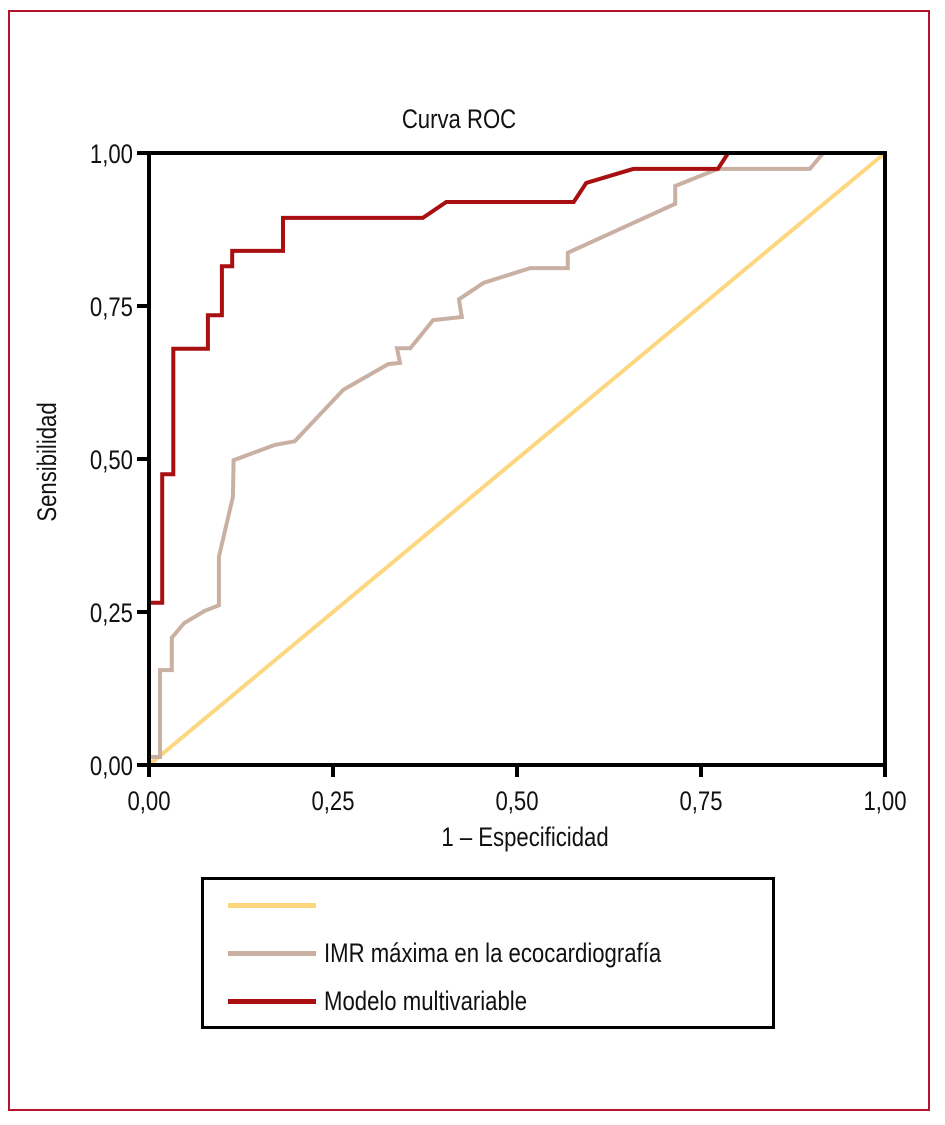 This screenshot has width=945, height=1125. I want to click on legend-swatch-model, so click(272, 1001).